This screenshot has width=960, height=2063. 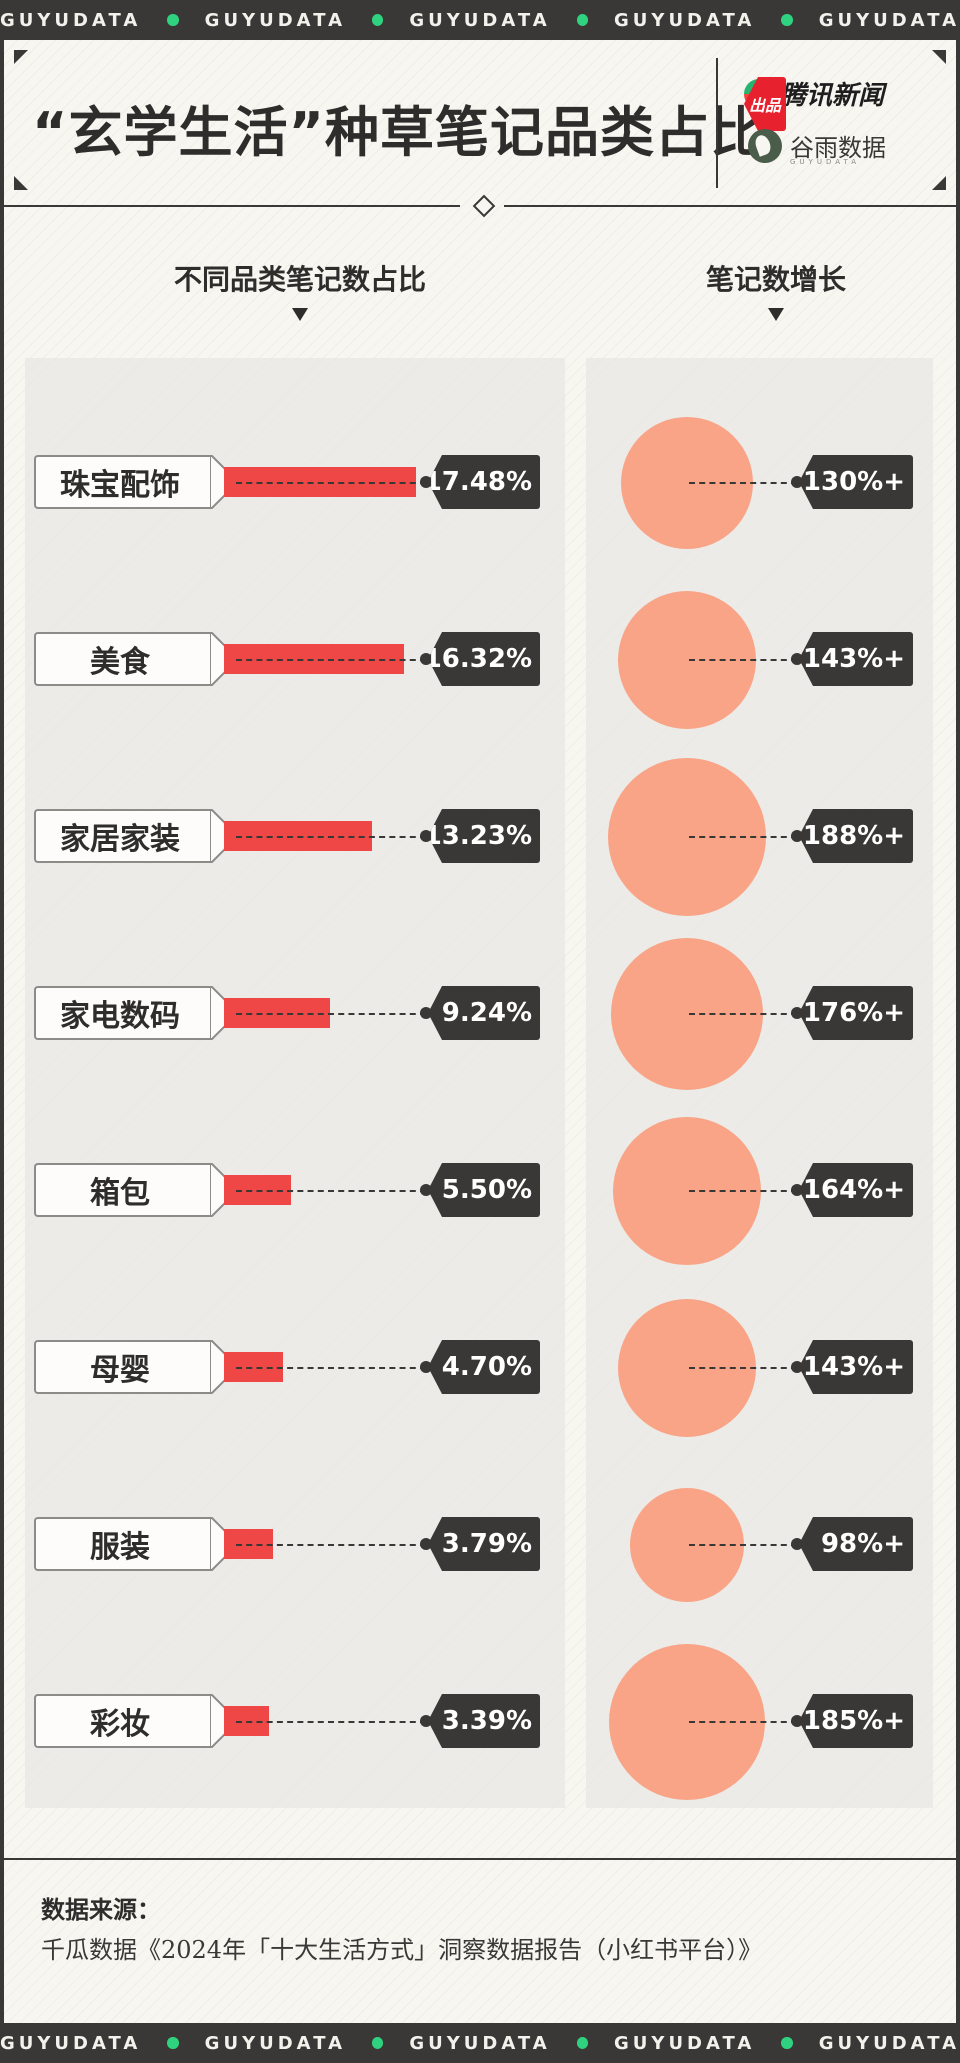 I want to click on source-label: 数据来源：, so click(x=101, y=1910).